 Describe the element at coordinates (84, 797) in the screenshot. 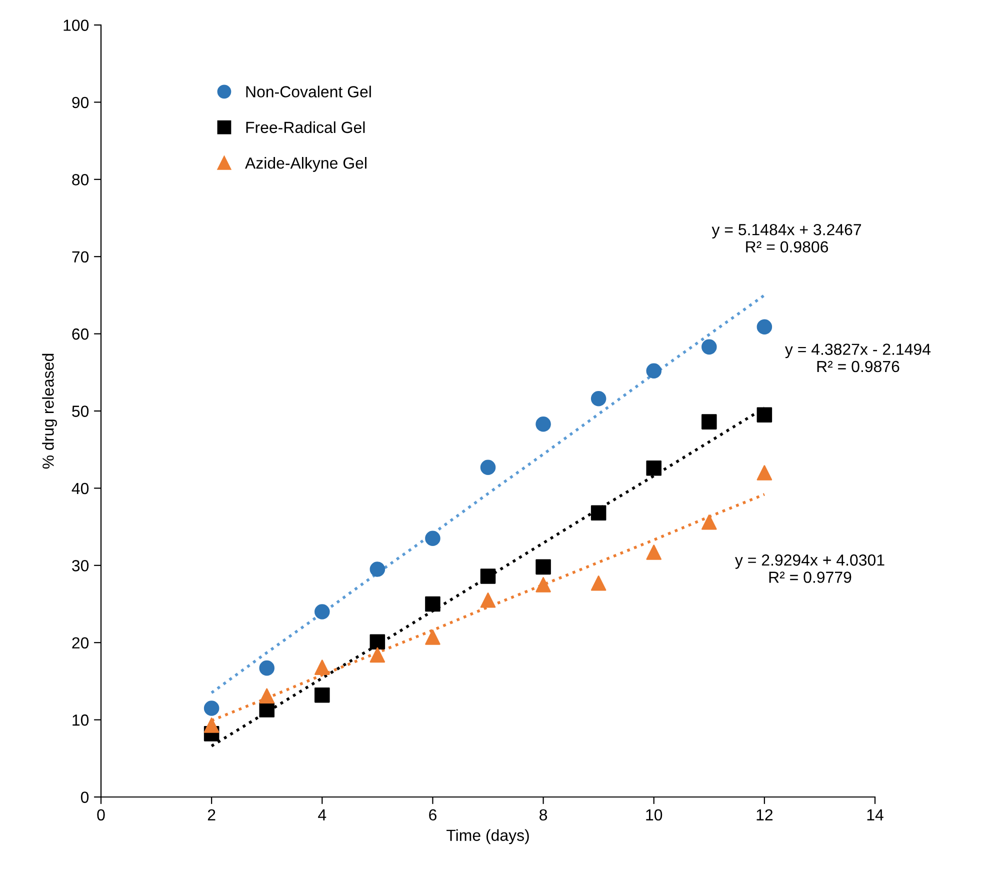

I see `y-tick-label: 0` at that location.